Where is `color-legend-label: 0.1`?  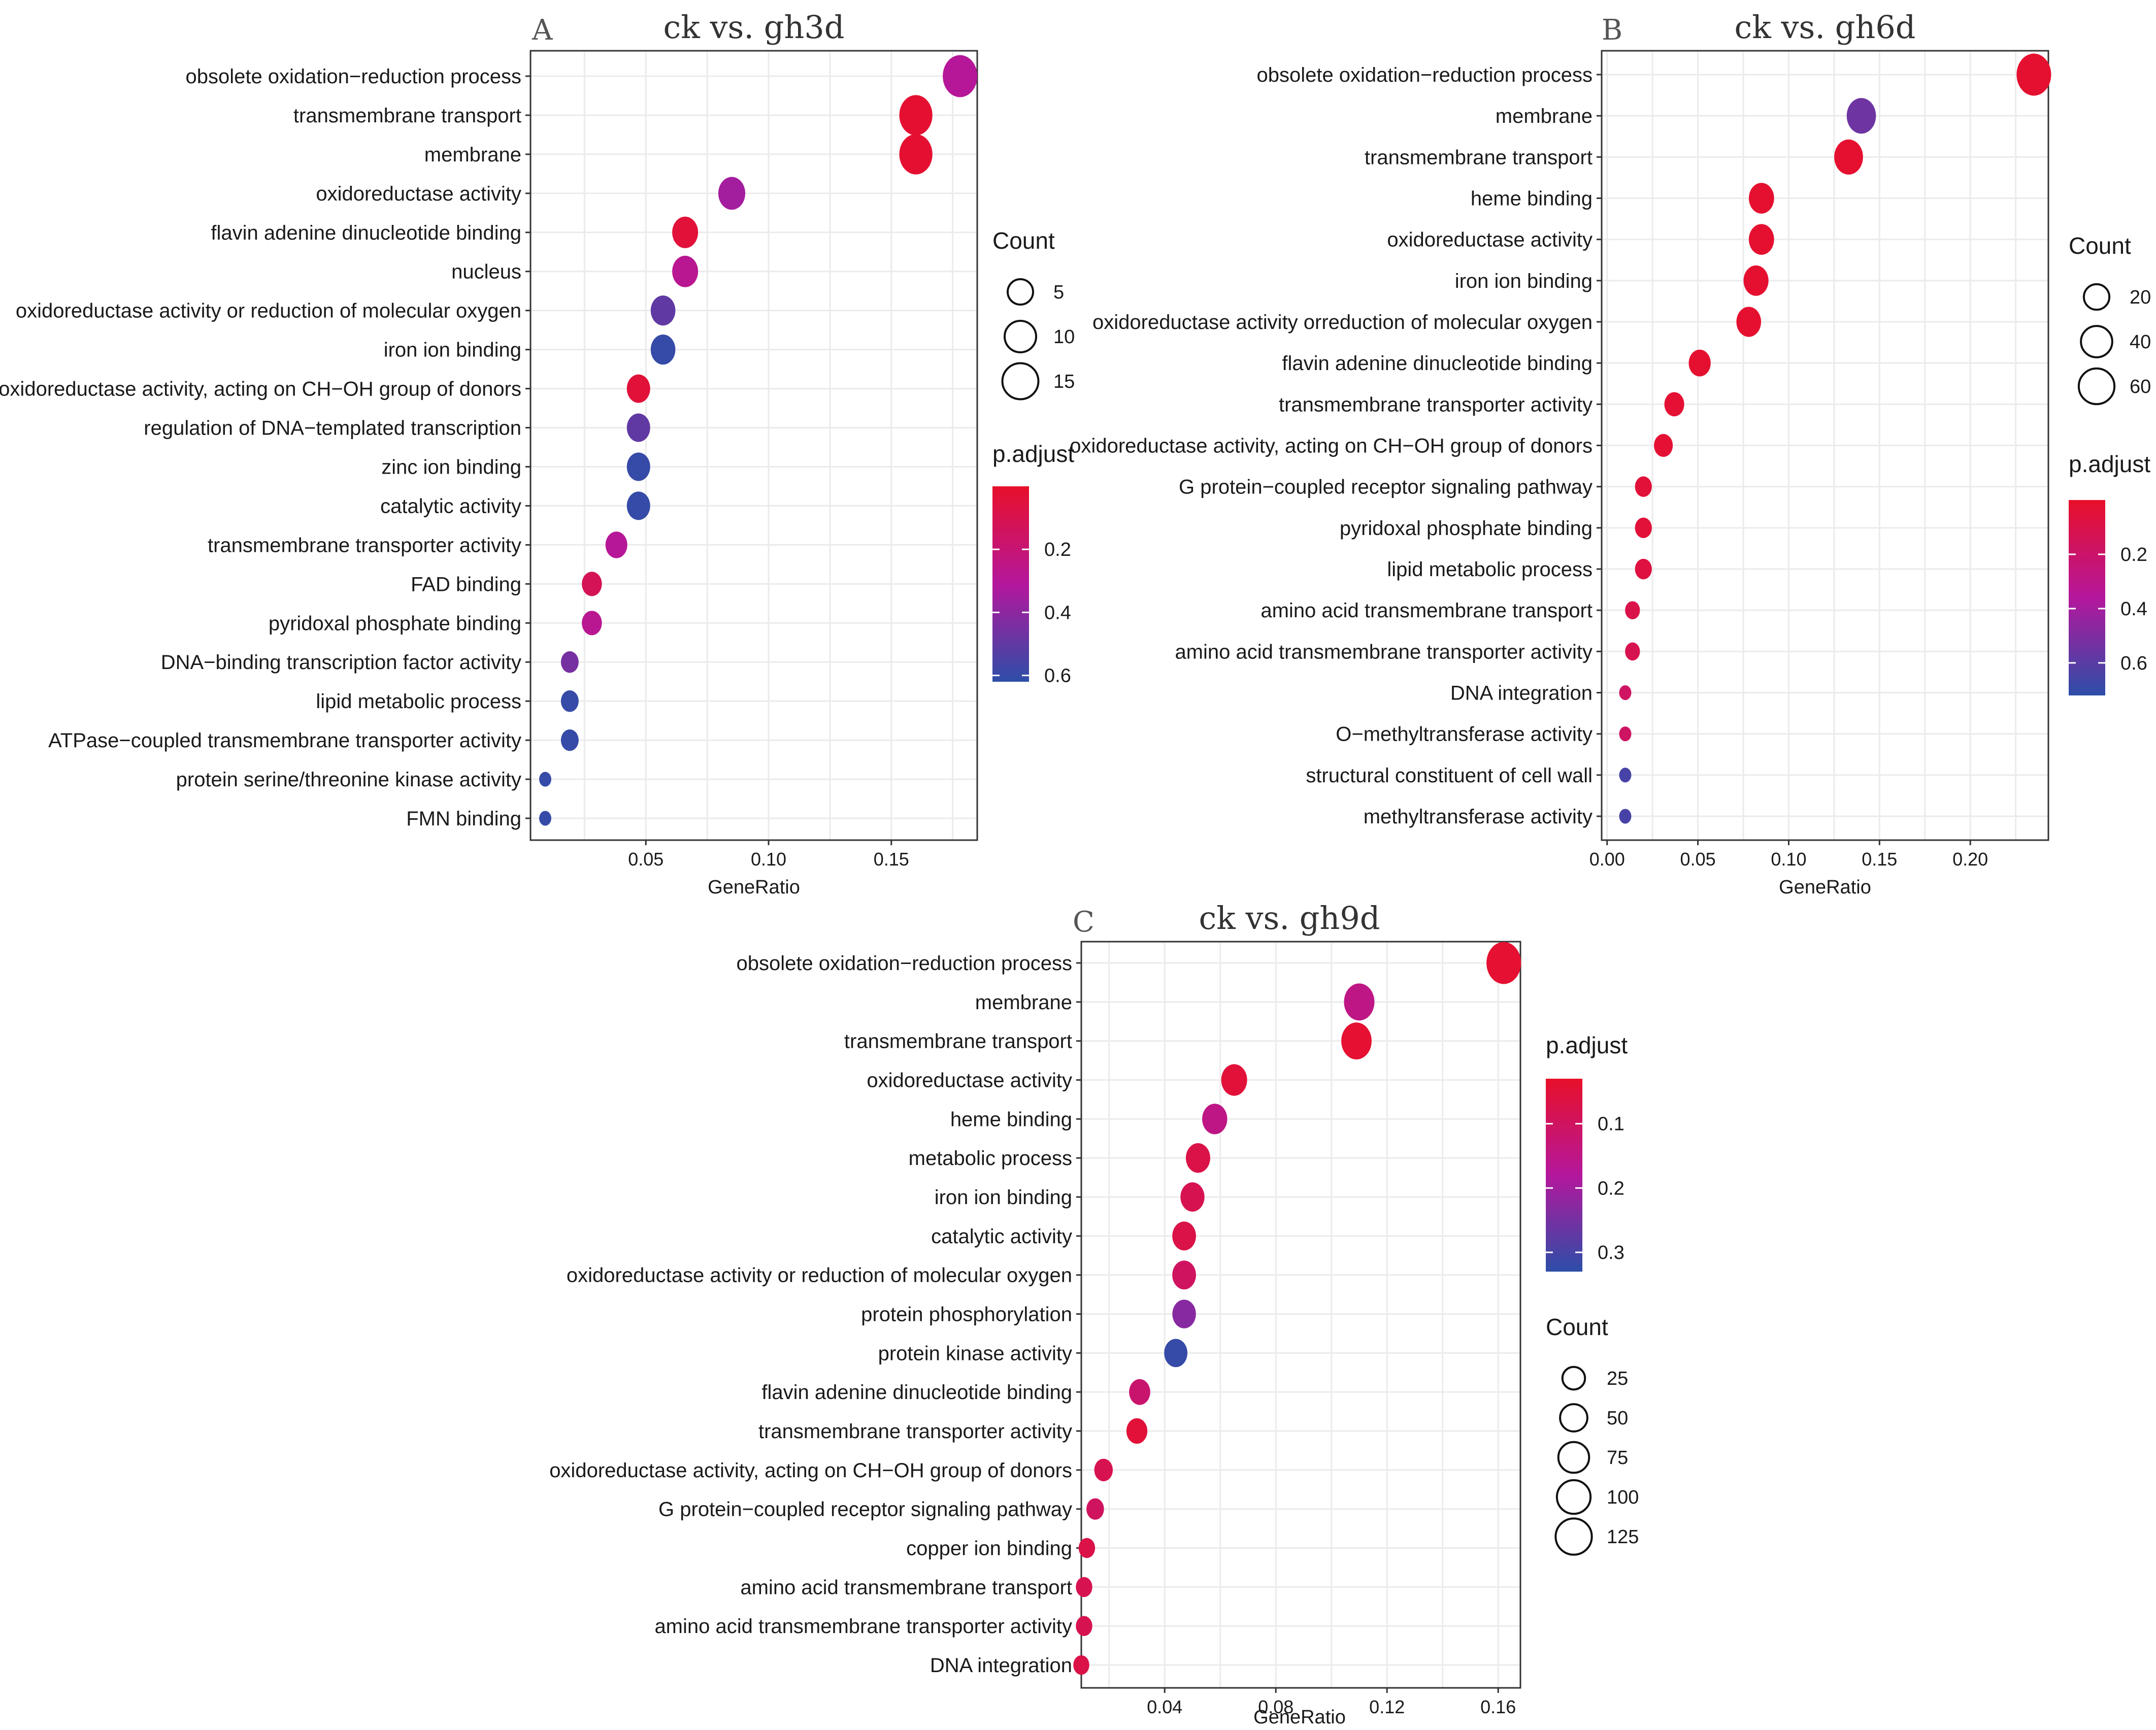 color-legend-label: 0.1 is located at coordinates (1611, 1124).